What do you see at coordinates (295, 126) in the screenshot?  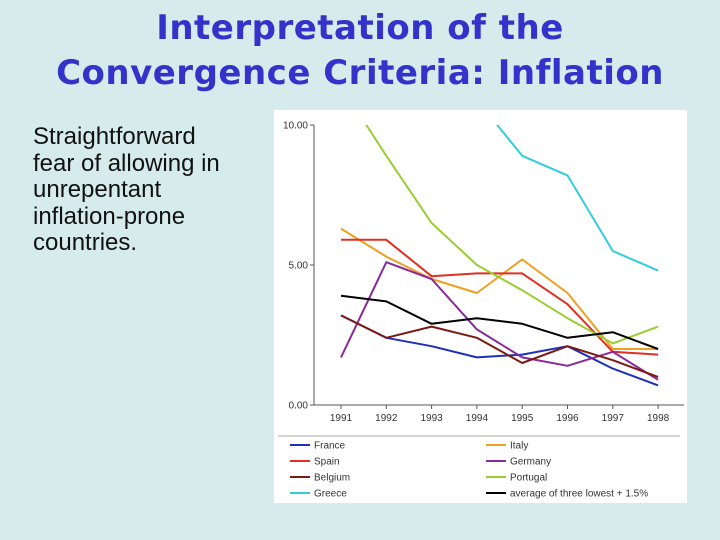 I see `y-tick-label: 10.00` at bounding box center [295, 126].